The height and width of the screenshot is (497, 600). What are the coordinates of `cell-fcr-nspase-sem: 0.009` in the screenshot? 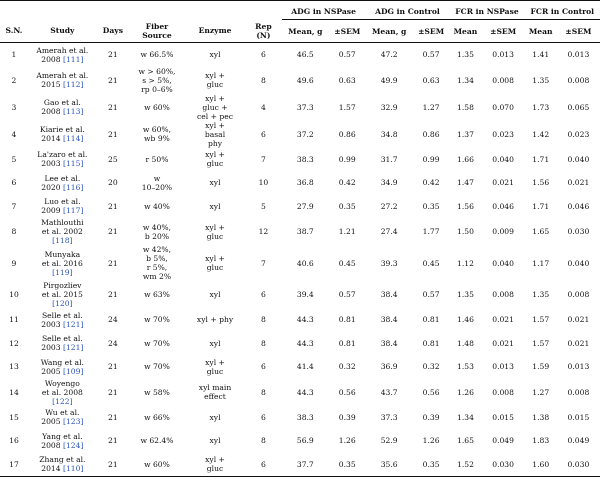 It's located at (503, 231).